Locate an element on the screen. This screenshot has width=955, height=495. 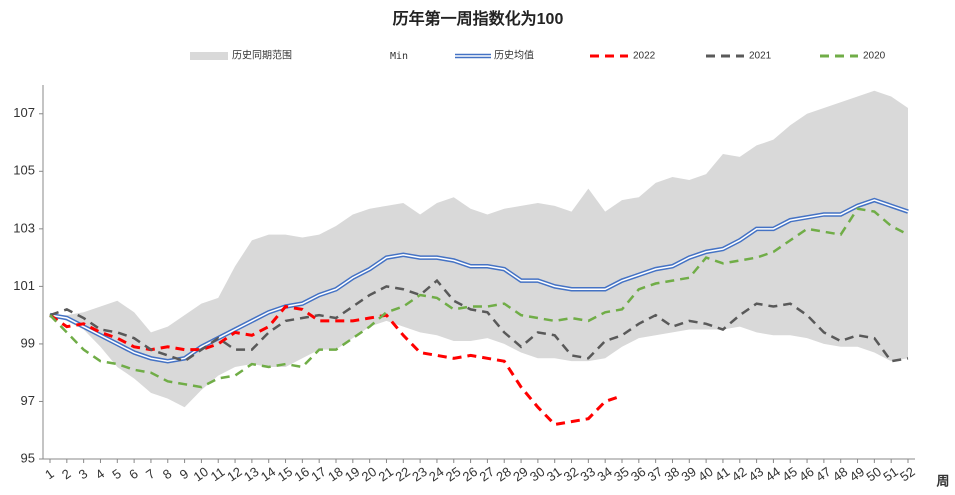
x-tick-label: 51 is located at coordinates (890, 474).